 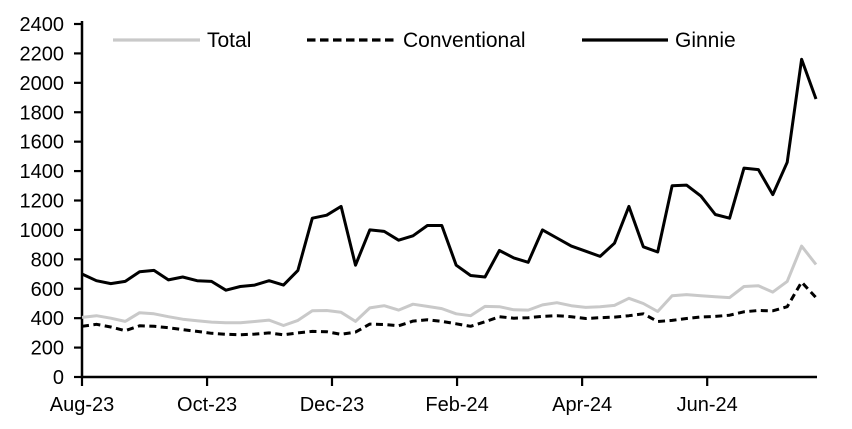 What do you see at coordinates (229, 40) in the screenshot?
I see `legend-total-label: Total` at bounding box center [229, 40].